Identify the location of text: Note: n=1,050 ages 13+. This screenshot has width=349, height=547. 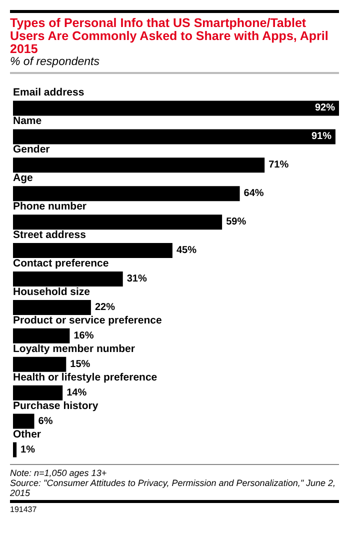
(58, 473).